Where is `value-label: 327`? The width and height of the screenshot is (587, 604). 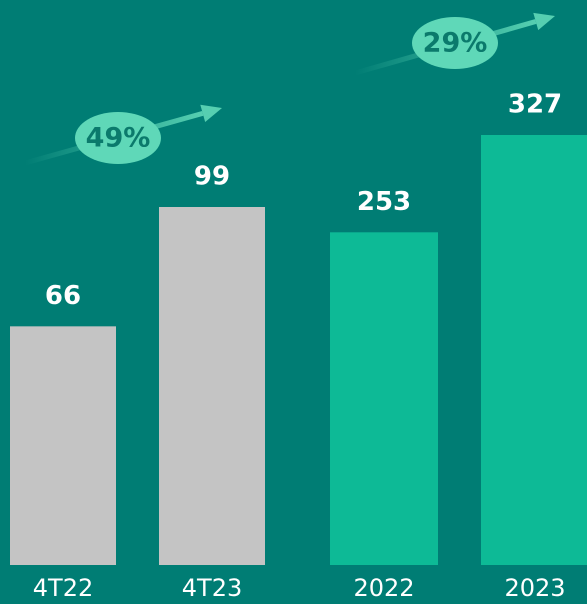 value-label: 327 is located at coordinates (535, 105).